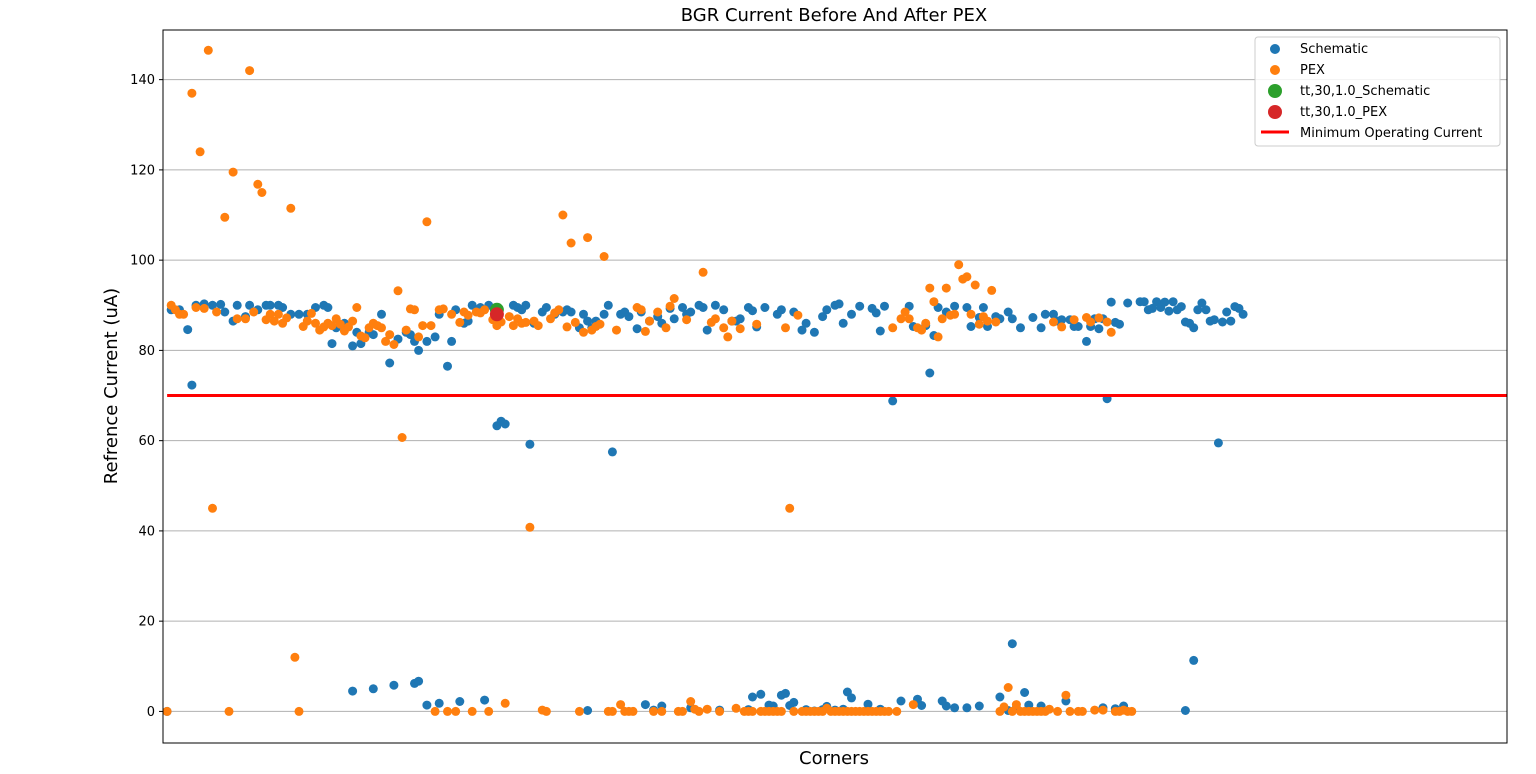 Image resolution: width=1536 pixels, height=774 pixels. I want to click on legend-label-tt-schematic: tt,30,1.0_Schematic, so click(1365, 91).